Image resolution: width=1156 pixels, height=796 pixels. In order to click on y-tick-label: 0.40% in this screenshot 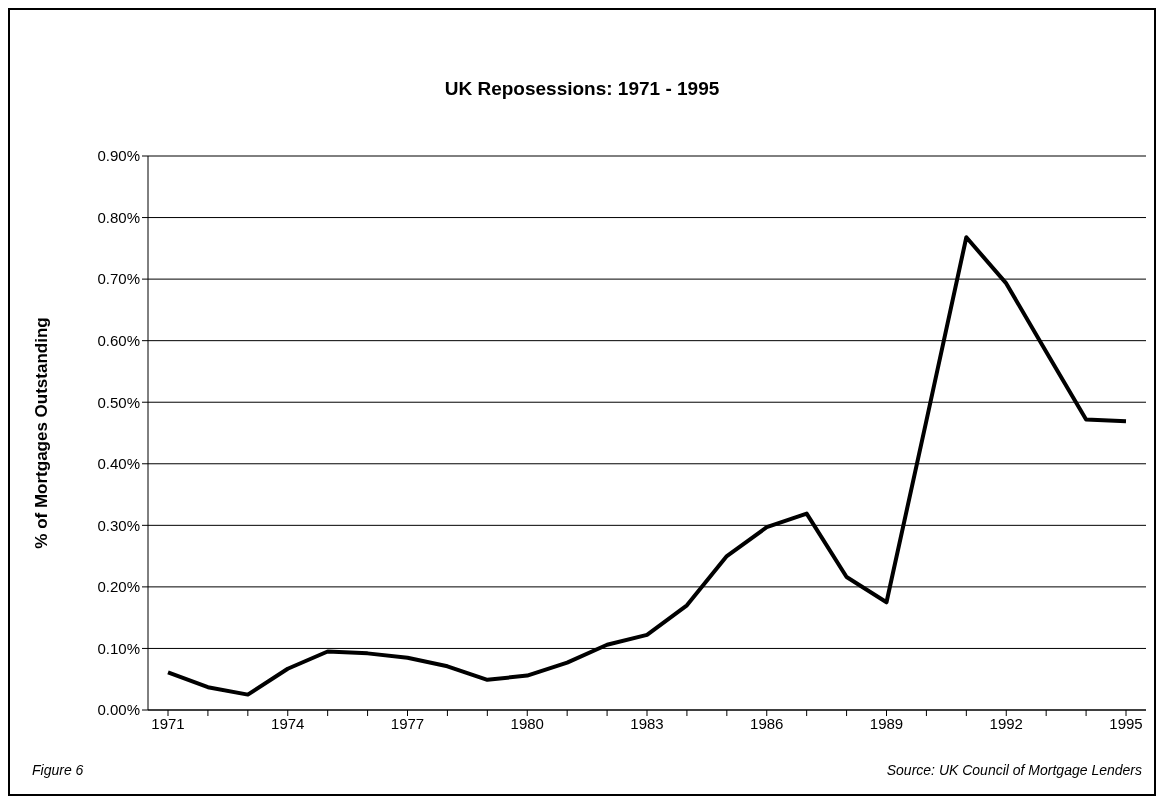, I will do `click(118, 464)`.